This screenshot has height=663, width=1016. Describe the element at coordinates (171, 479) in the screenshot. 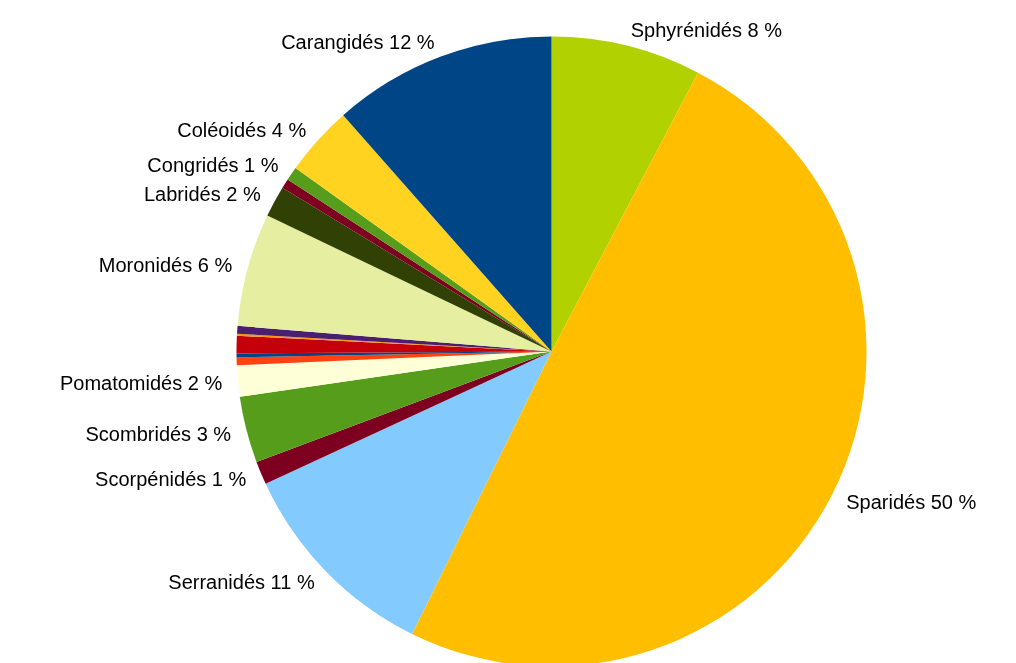

I see `slice-label: Scorpénidés 1 %` at that location.